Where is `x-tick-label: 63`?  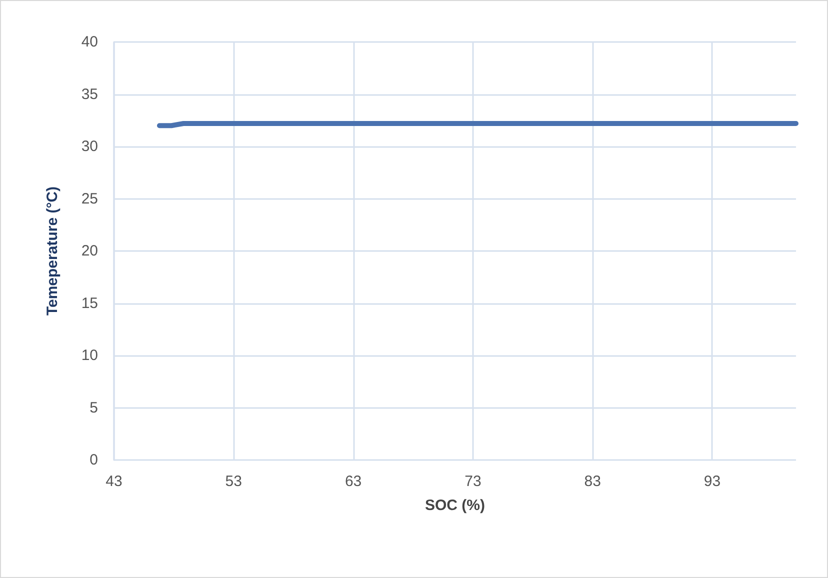 x-tick-label: 63 is located at coordinates (353, 481).